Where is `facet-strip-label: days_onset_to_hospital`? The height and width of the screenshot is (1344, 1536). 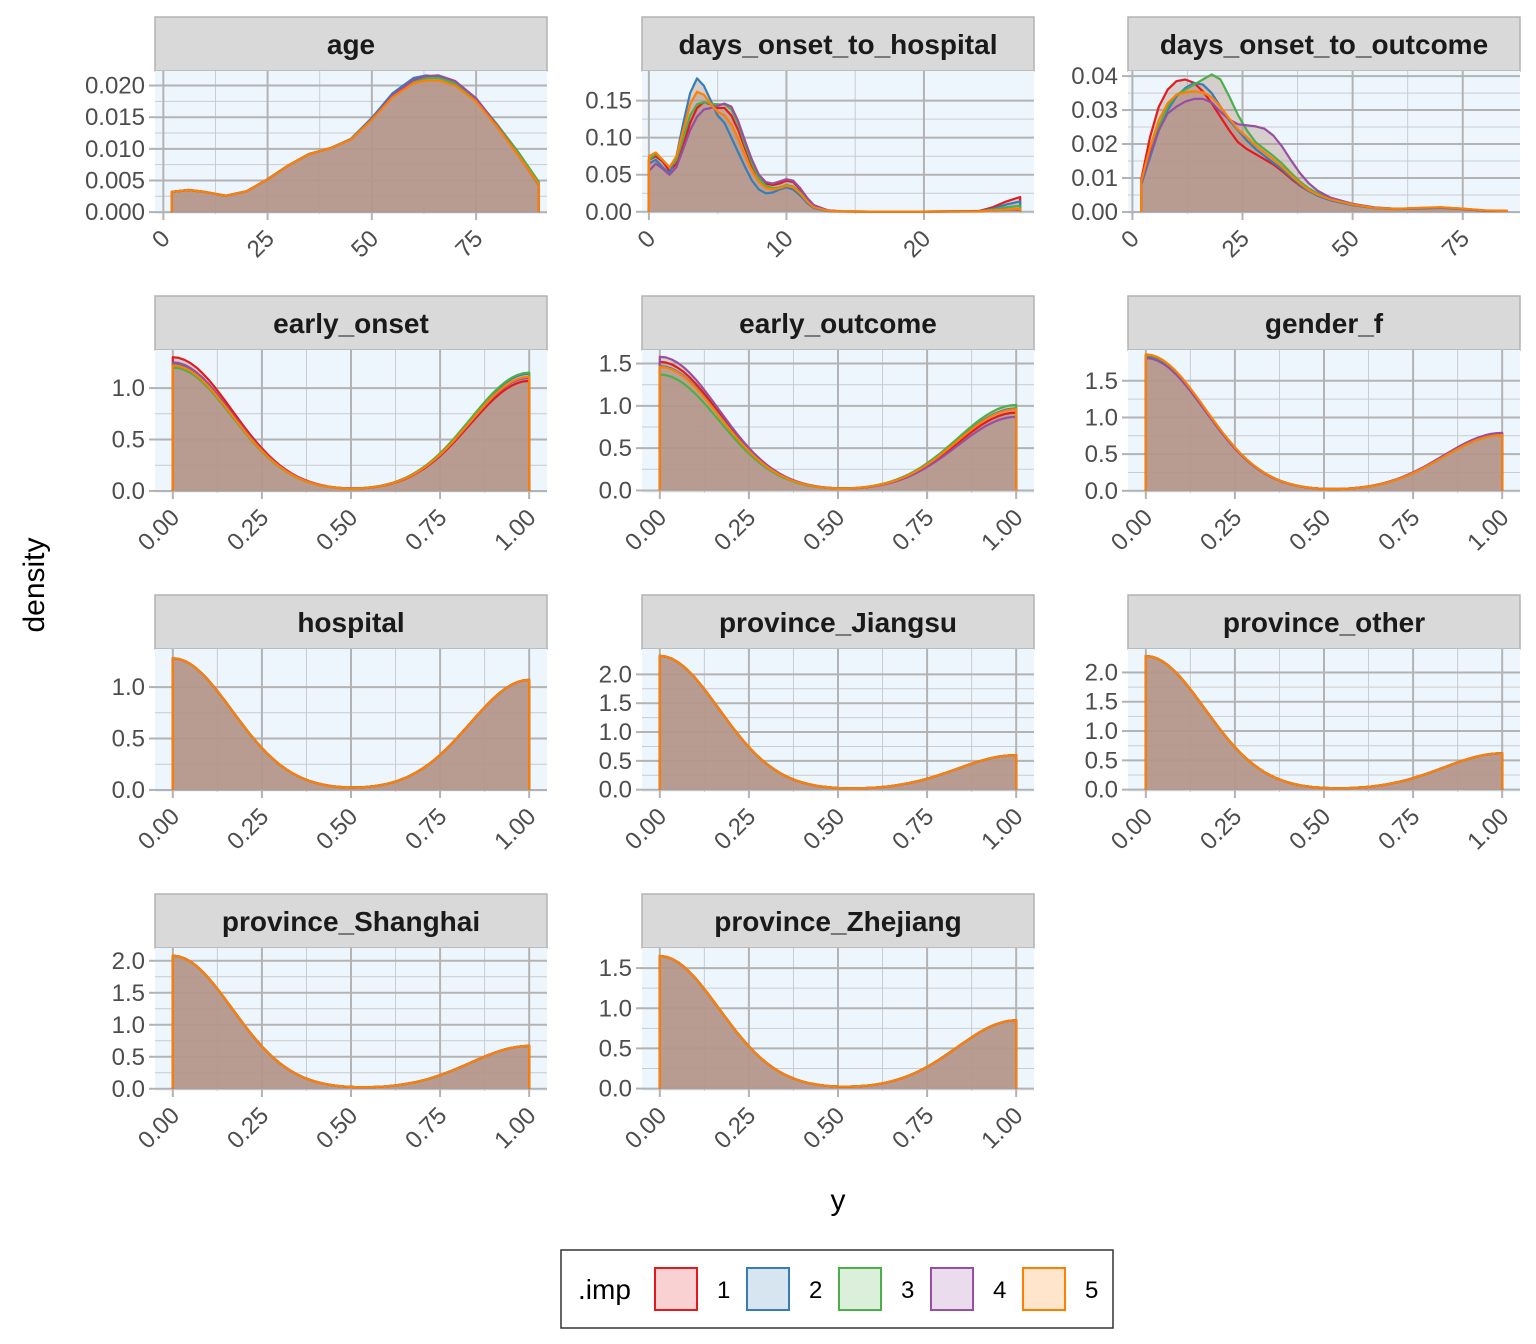
facet-strip-label: days_onset_to_hospital is located at coordinates (838, 44).